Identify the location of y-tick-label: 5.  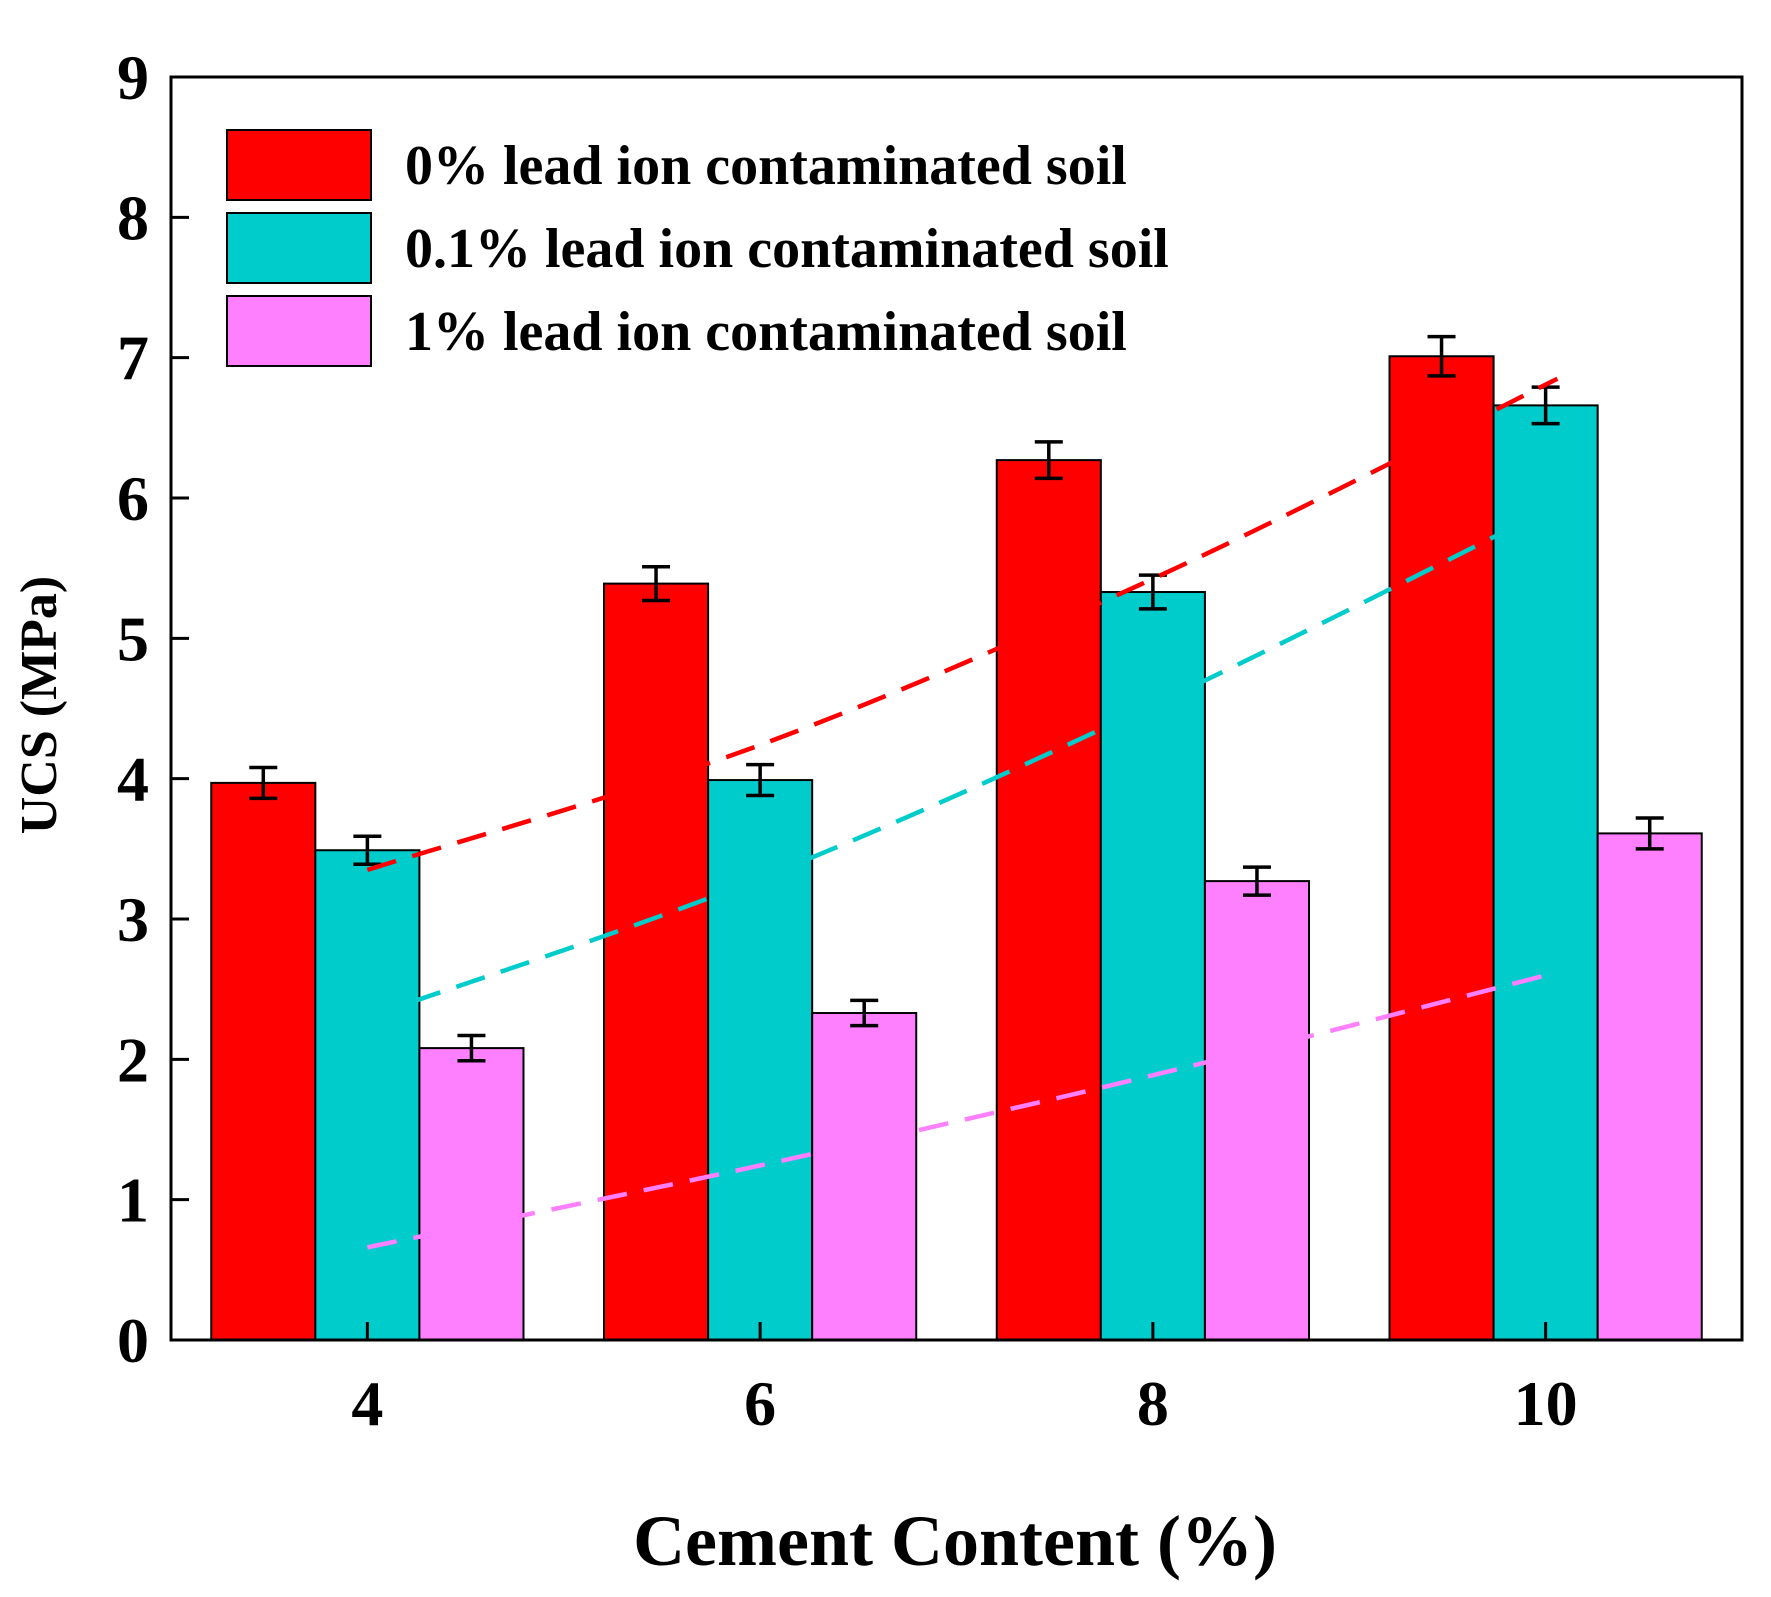
(133, 638).